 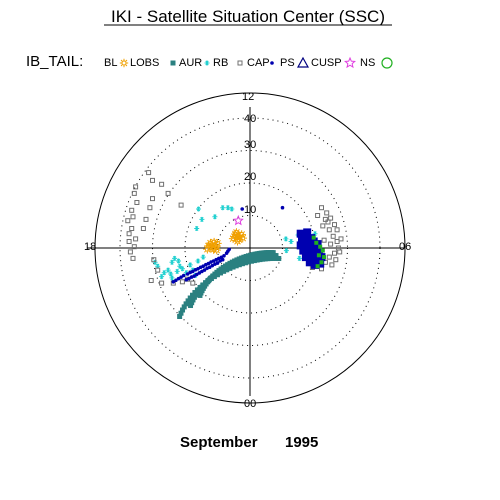 What do you see at coordinates (186, 63) in the screenshot?
I see `legend-entry-aur: AUR` at bounding box center [186, 63].